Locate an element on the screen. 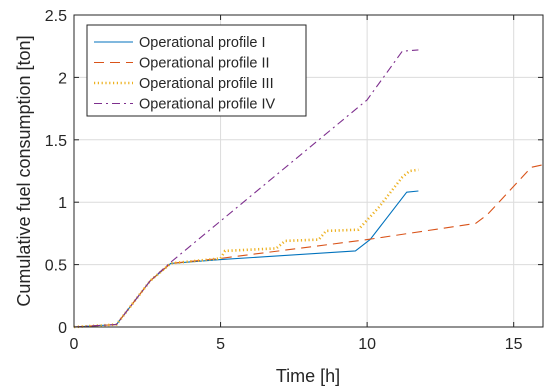 The image size is (547, 388). y-tick-label: 1.5 is located at coordinates (56, 141).